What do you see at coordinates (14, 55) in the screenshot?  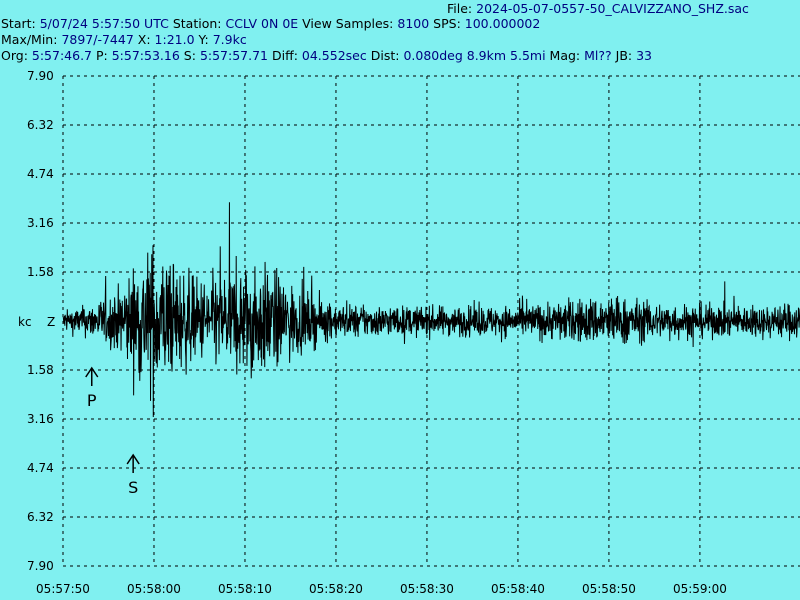 I see `org-label: Org:` at bounding box center [14, 55].